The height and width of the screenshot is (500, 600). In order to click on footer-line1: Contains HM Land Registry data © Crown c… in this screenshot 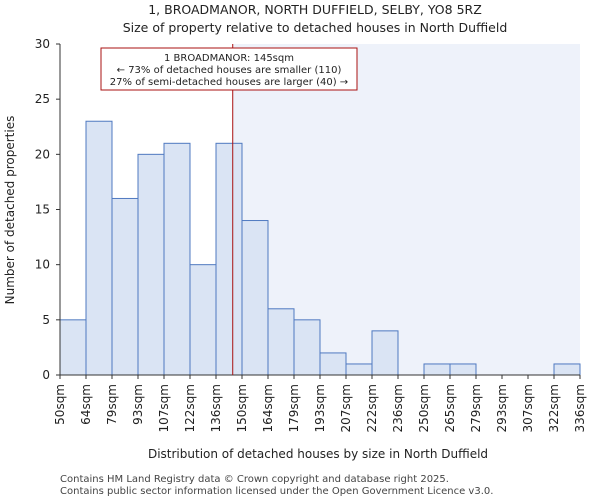, I will do `click(254, 479)`.